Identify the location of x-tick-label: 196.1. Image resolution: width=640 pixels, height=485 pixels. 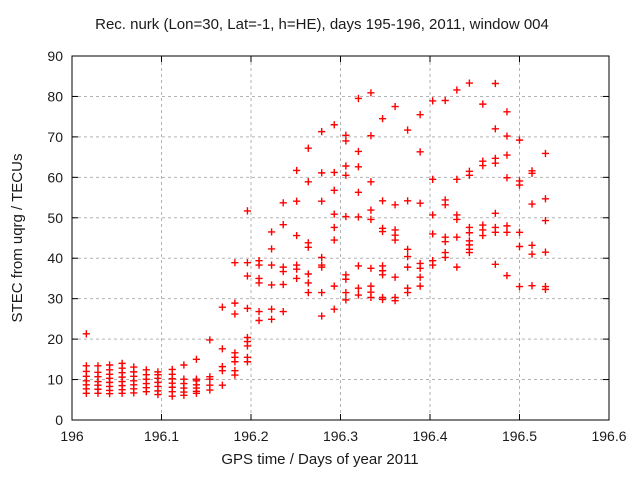
(161, 436).